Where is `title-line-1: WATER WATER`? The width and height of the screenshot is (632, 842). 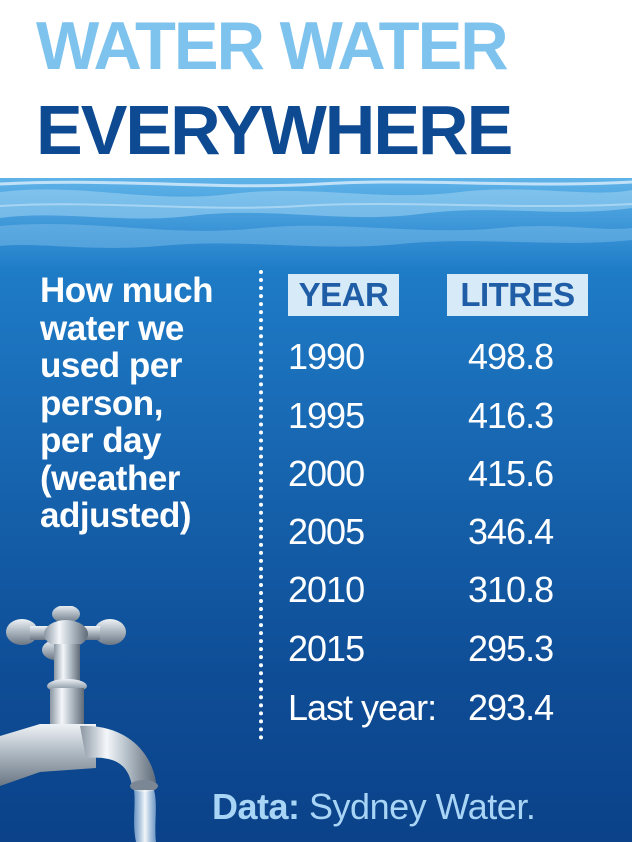
title-line-1: WATER WATER is located at coordinates (272, 46).